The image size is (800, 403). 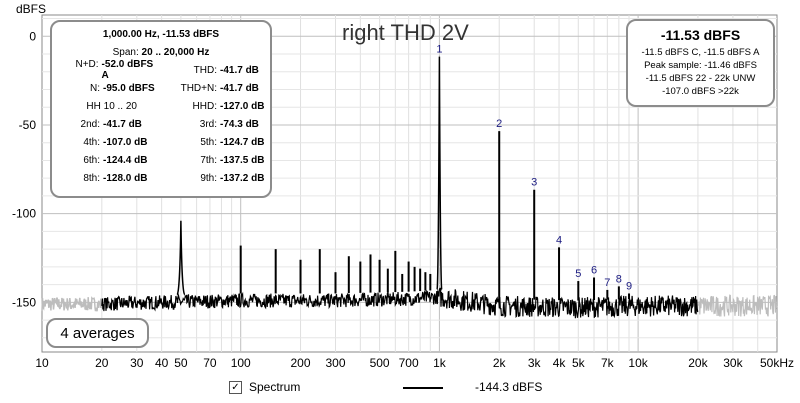 I want to click on metric-key: 9th:, so click(x=208, y=178).